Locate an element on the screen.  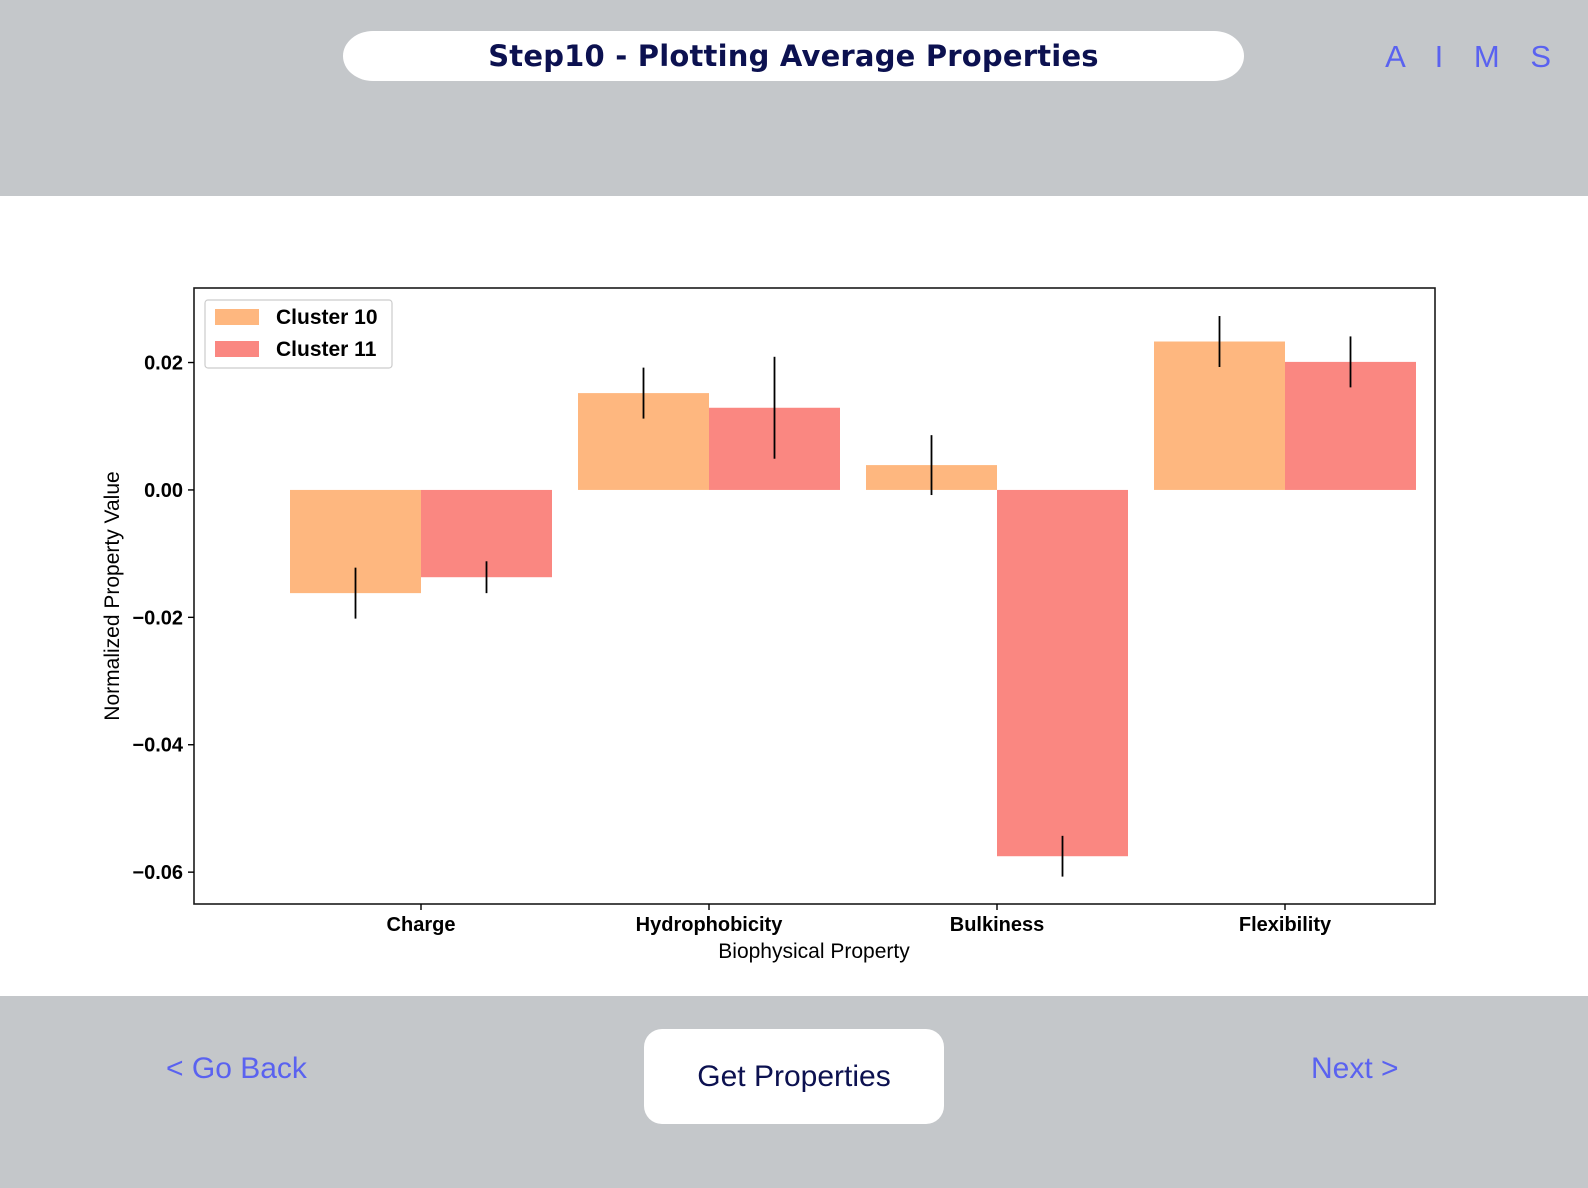
next-link: Next > is located at coordinates (1355, 1068).